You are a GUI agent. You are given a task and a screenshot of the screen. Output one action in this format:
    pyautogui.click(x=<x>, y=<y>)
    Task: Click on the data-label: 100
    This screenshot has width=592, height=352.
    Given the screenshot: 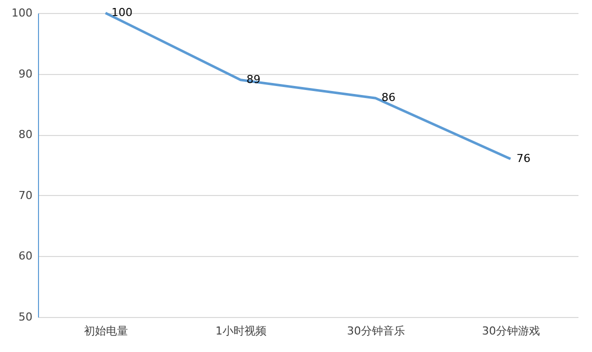 What is the action you would take?
    pyautogui.click(x=122, y=12)
    